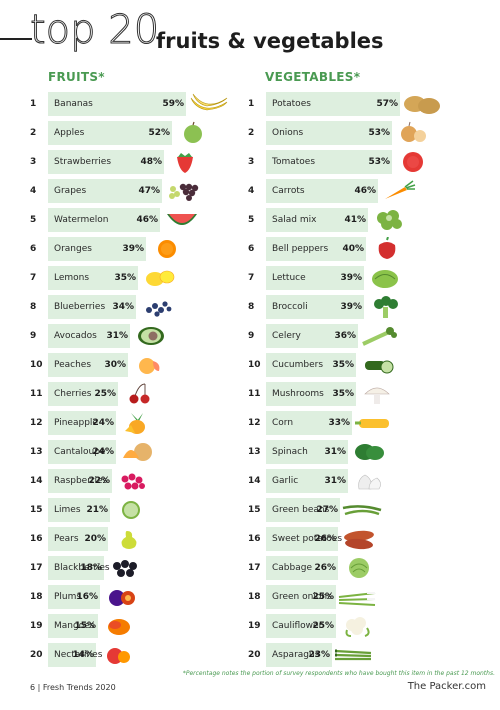  Describe the element at coordinates (132, 510) in the screenshot. I see `lime-icon` at that location.